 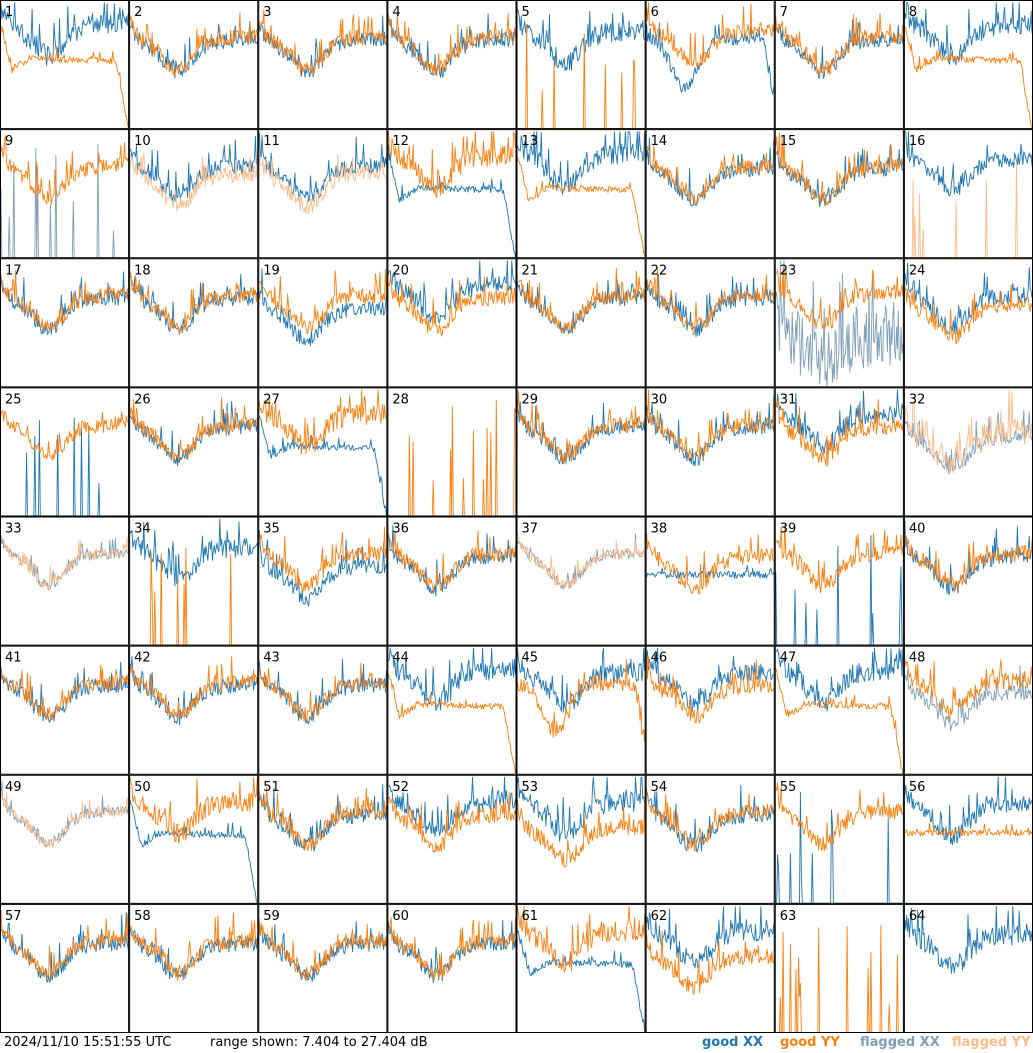 I want to click on panel-1-frame, so click(x=65, y=65).